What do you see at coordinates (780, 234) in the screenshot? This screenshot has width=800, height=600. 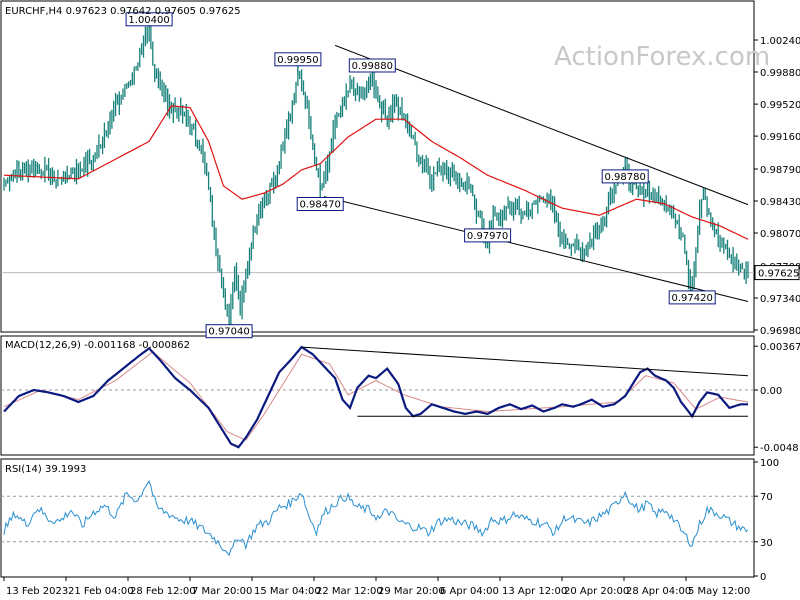 I see `price-axis-label: 0.98070` at bounding box center [780, 234].